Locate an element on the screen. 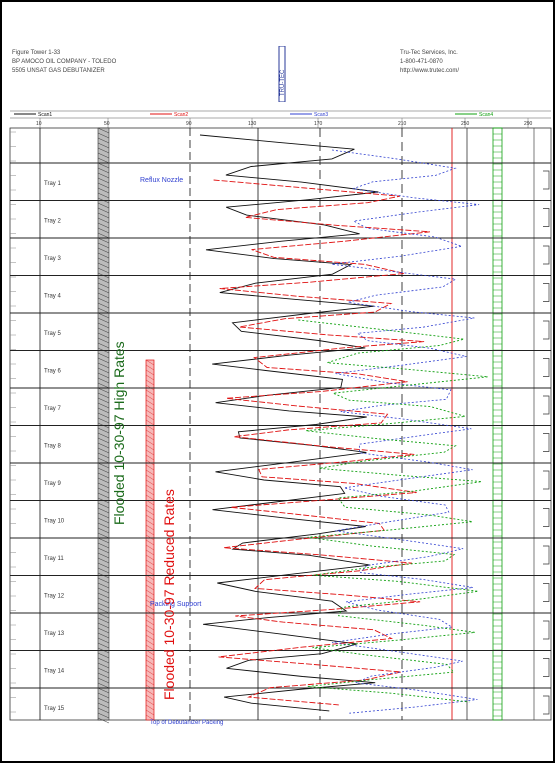  tray-label: Tray 10 is located at coordinates (54, 522).